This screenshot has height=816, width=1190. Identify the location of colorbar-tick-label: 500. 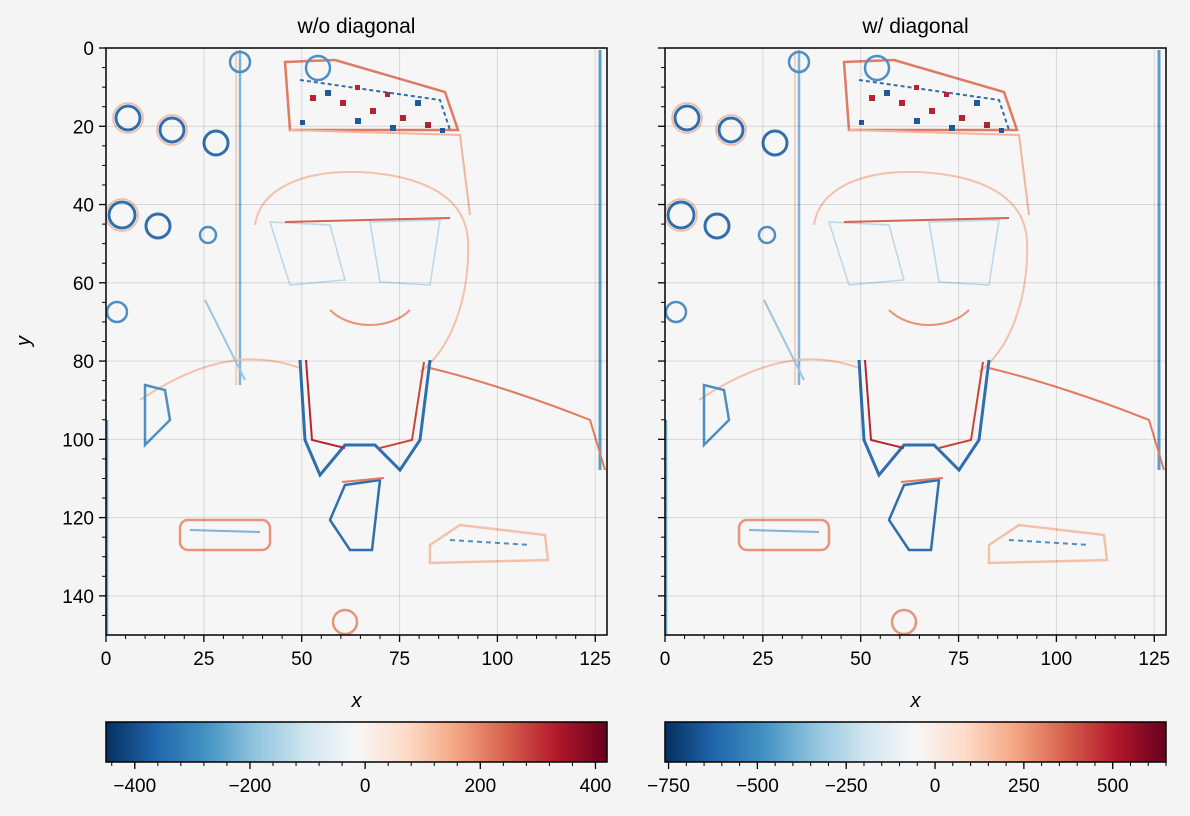
(1113, 786).